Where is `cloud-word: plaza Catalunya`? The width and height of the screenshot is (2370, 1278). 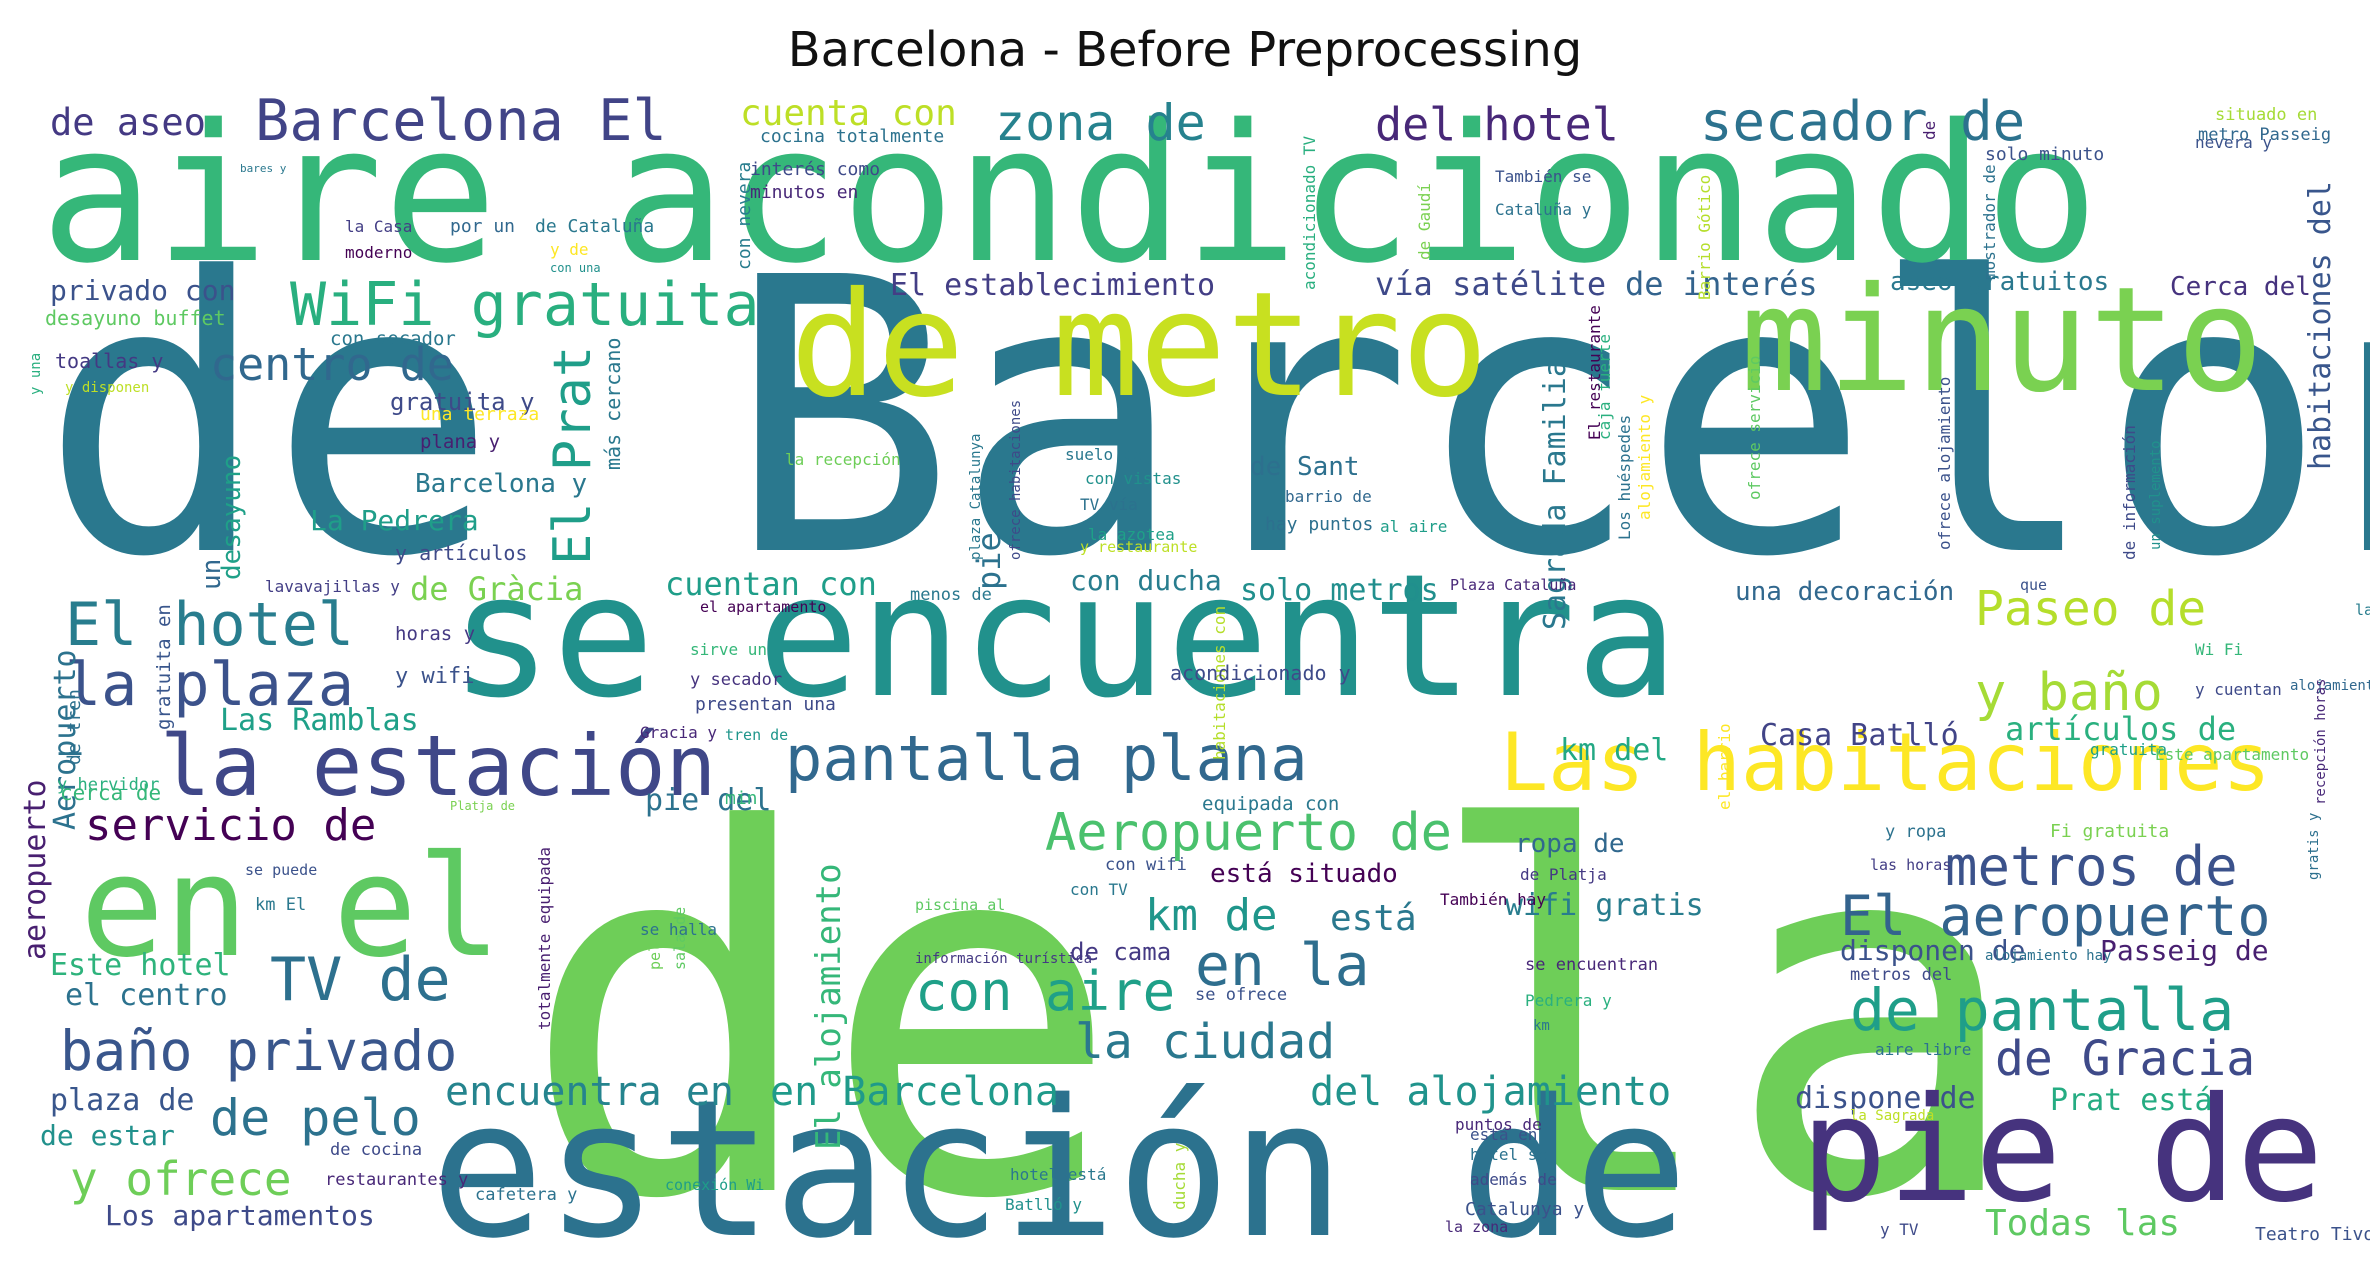
cloud-word: plaza Catalunya is located at coordinates (976, 497).